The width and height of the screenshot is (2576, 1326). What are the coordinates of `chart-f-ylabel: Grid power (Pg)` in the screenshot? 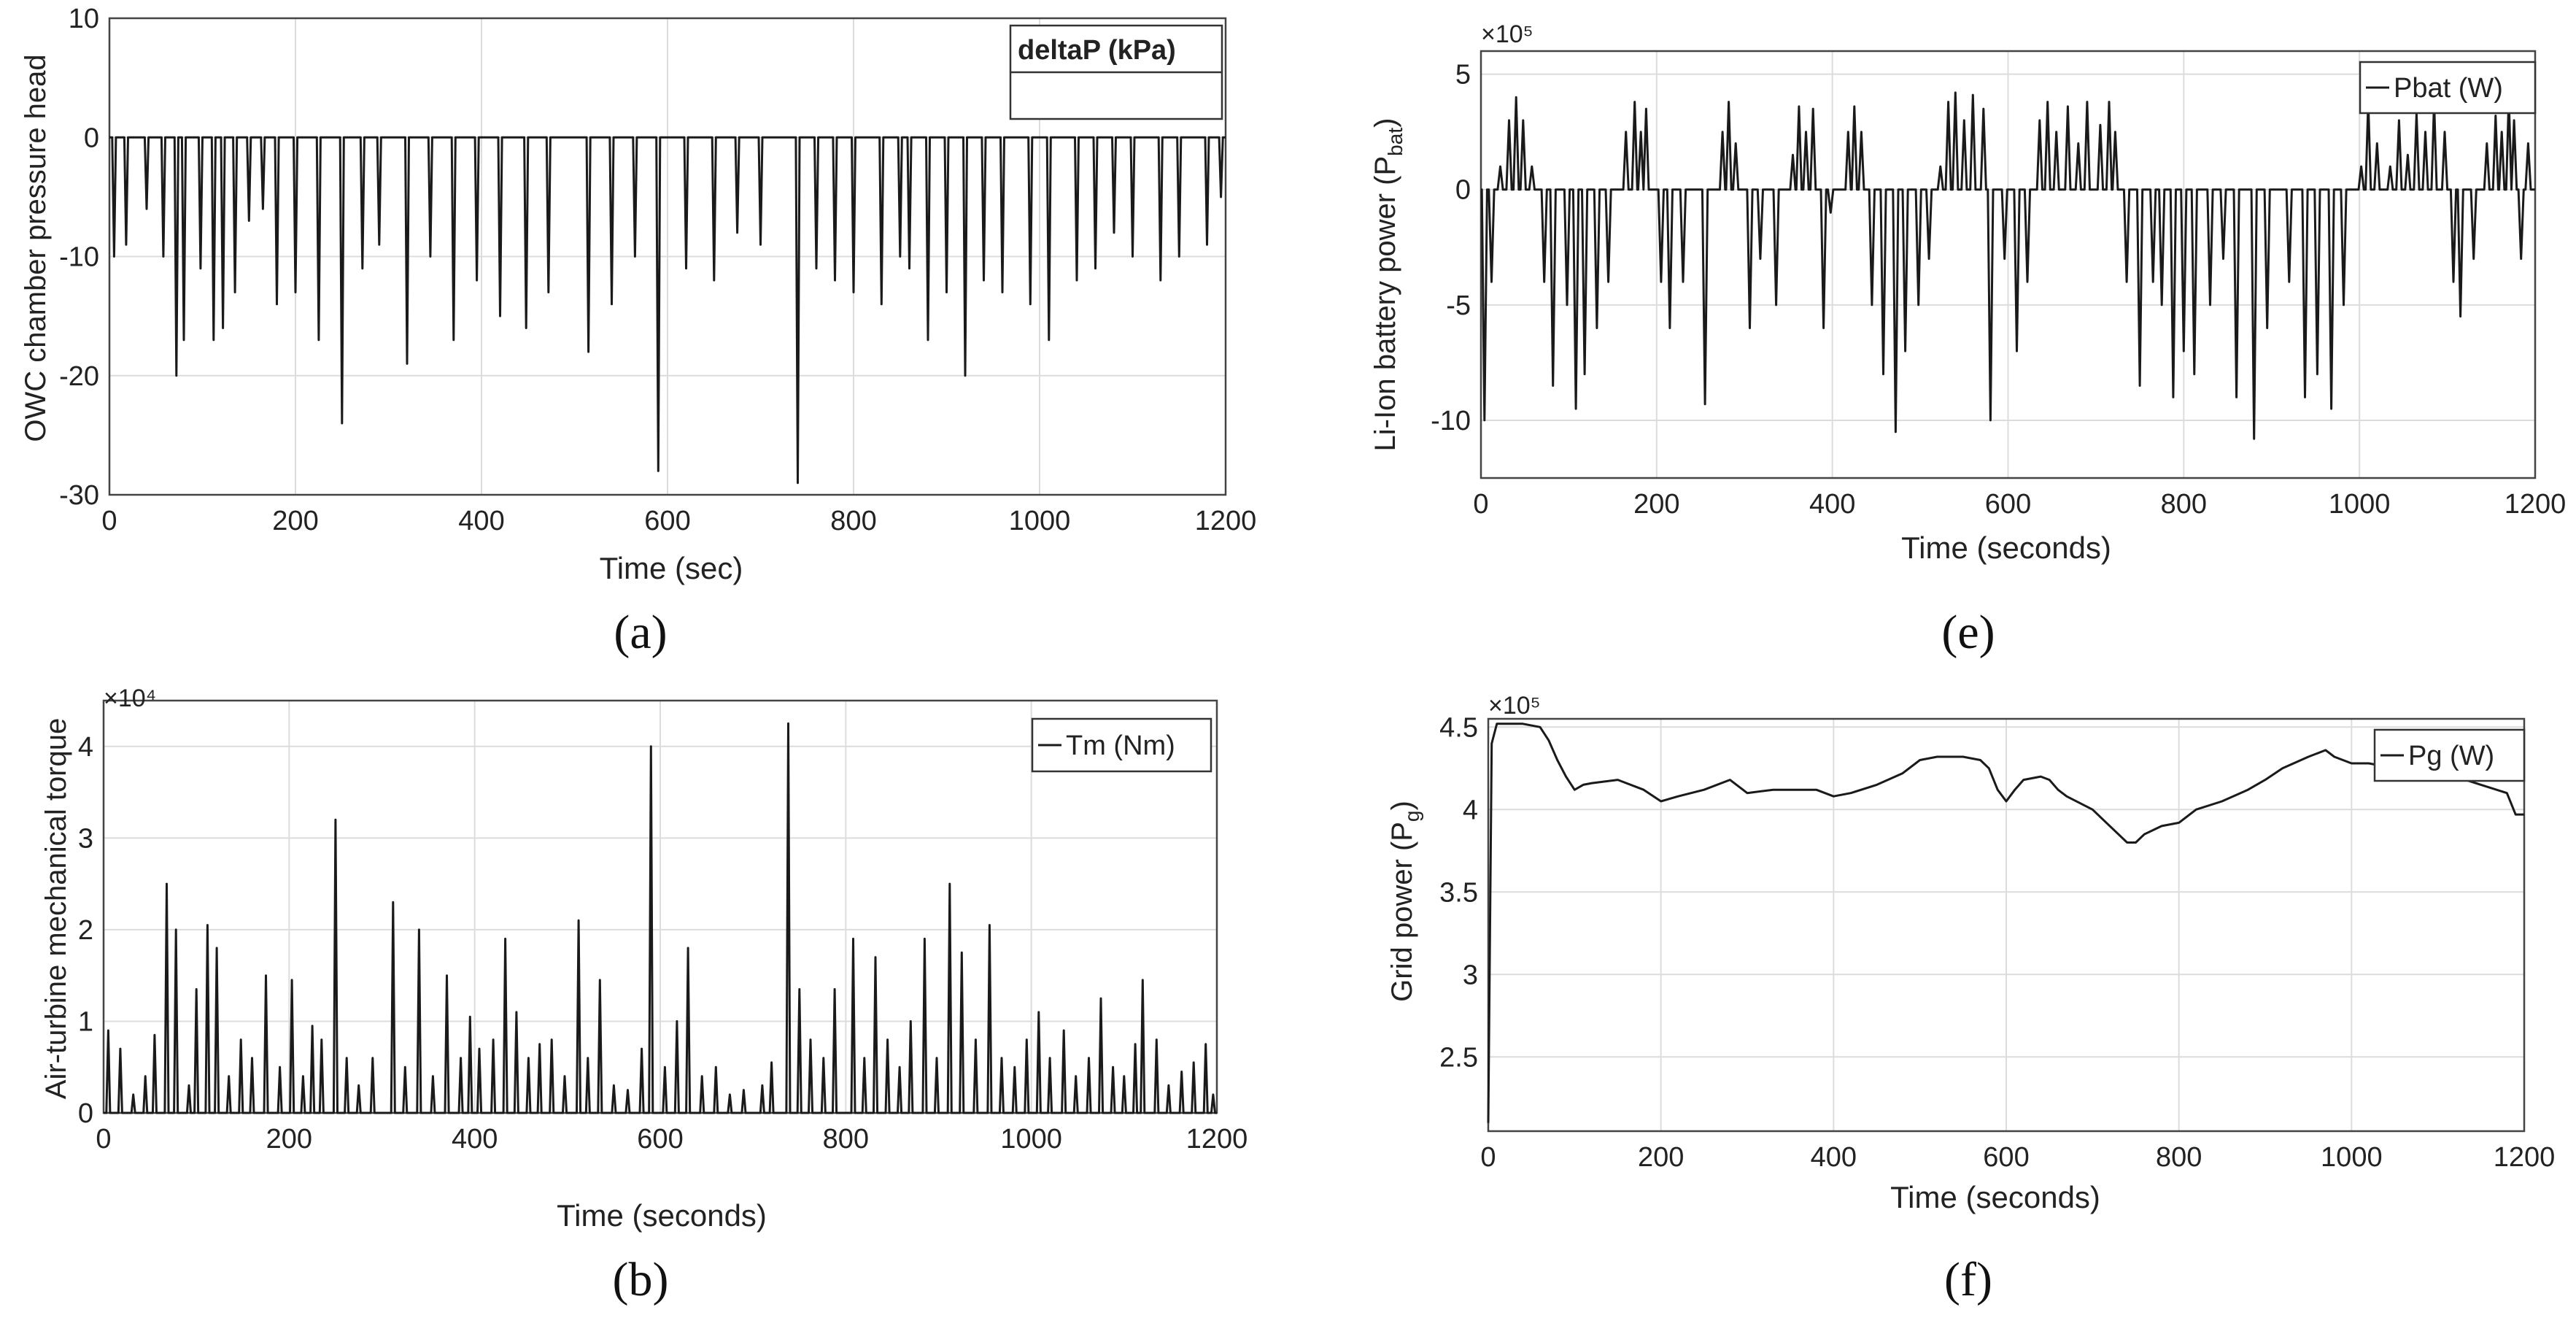 It's located at (1404, 901).